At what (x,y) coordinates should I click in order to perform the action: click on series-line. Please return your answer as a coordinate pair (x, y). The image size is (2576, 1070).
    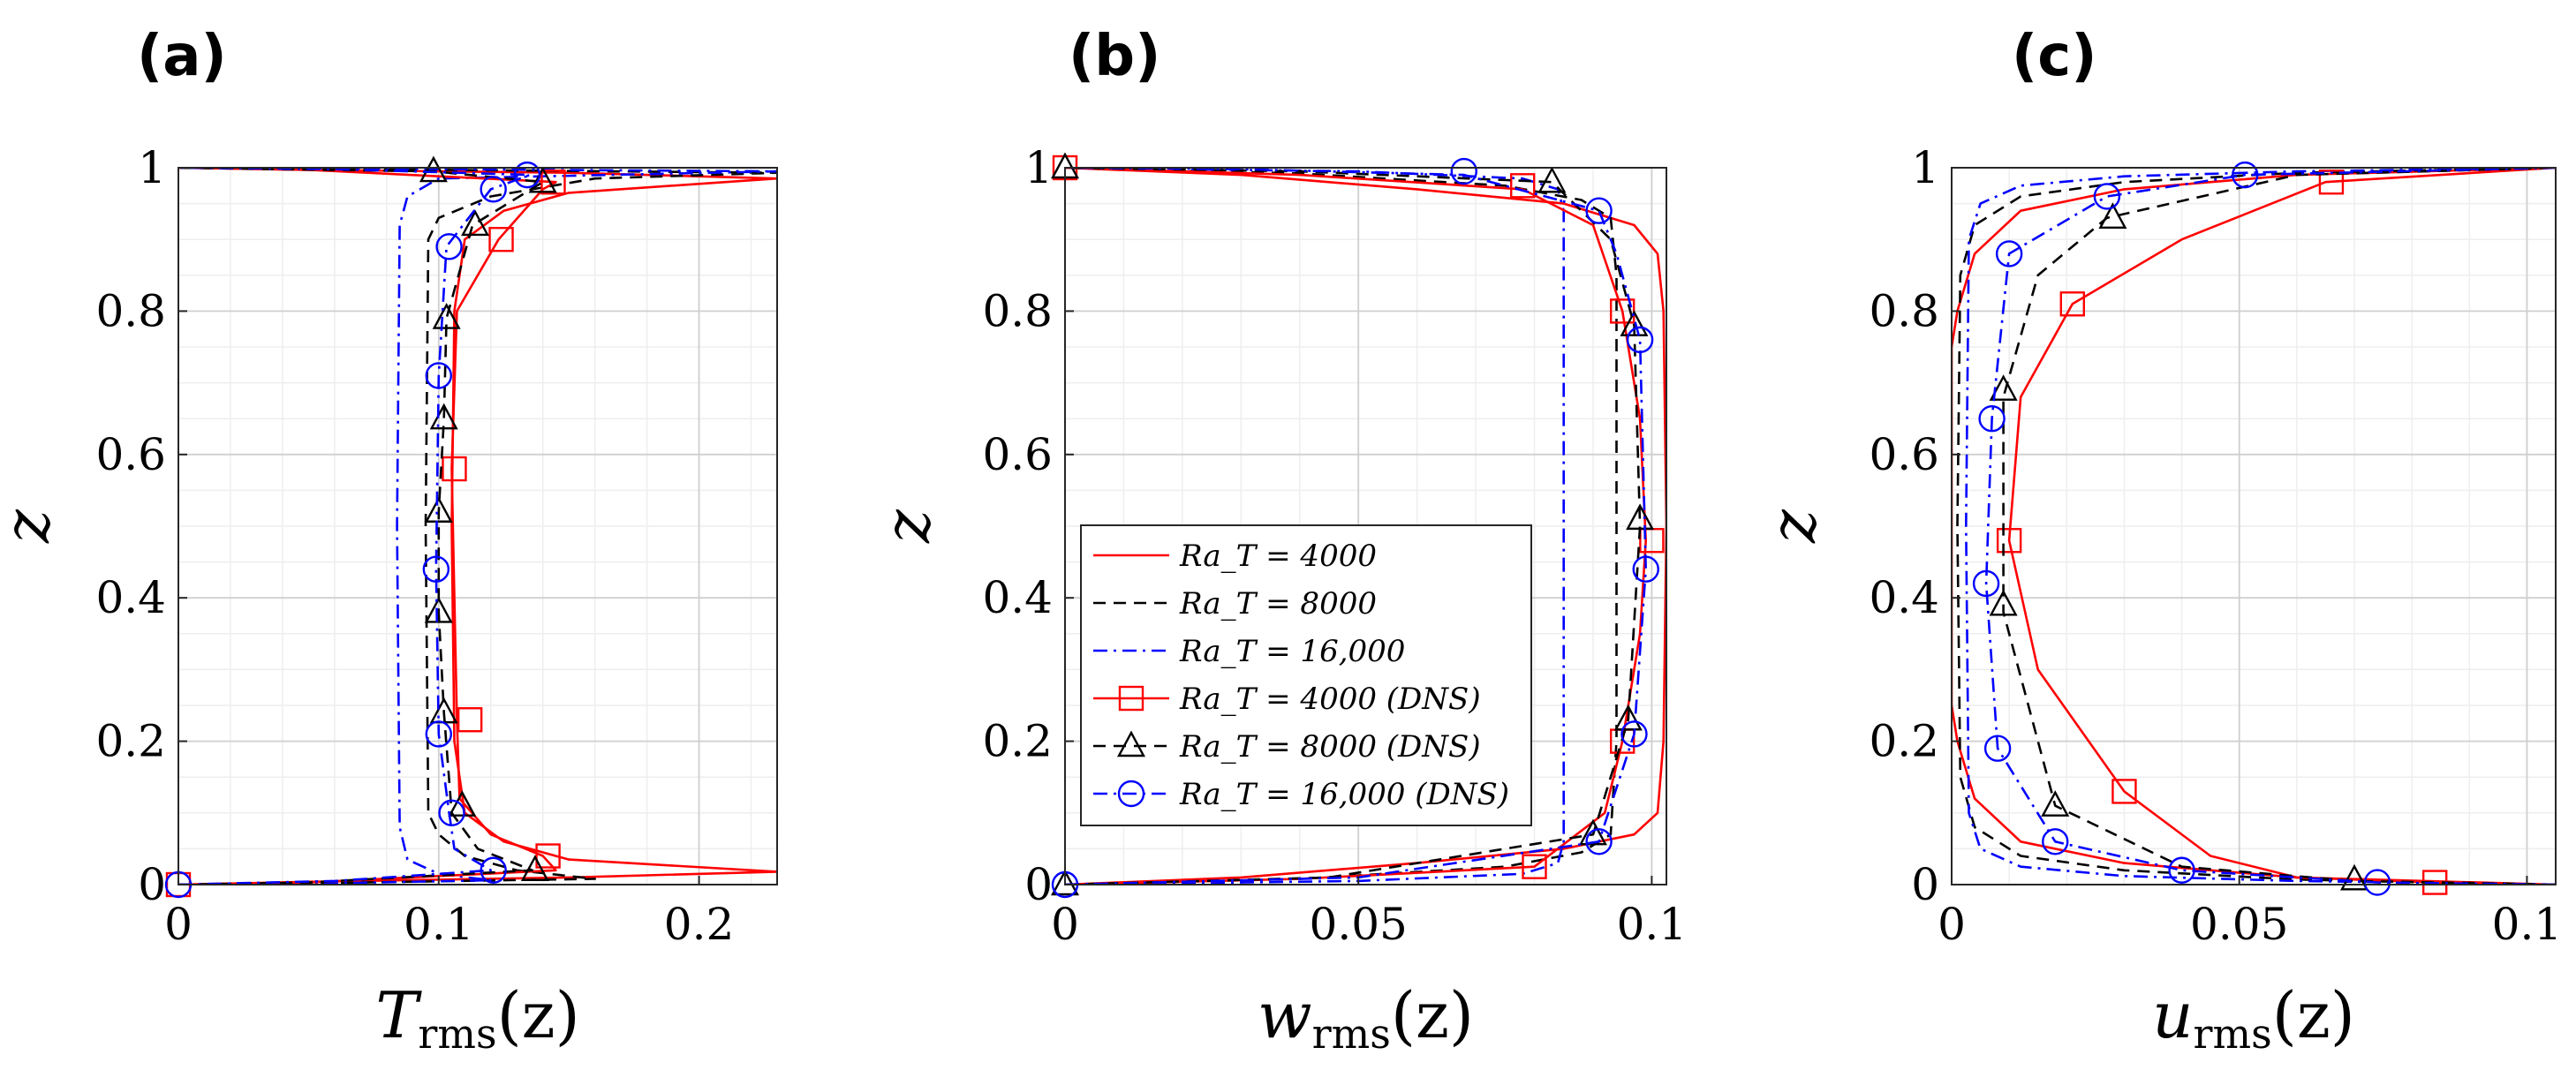
    Looking at the image, I should click on (1341, 526).